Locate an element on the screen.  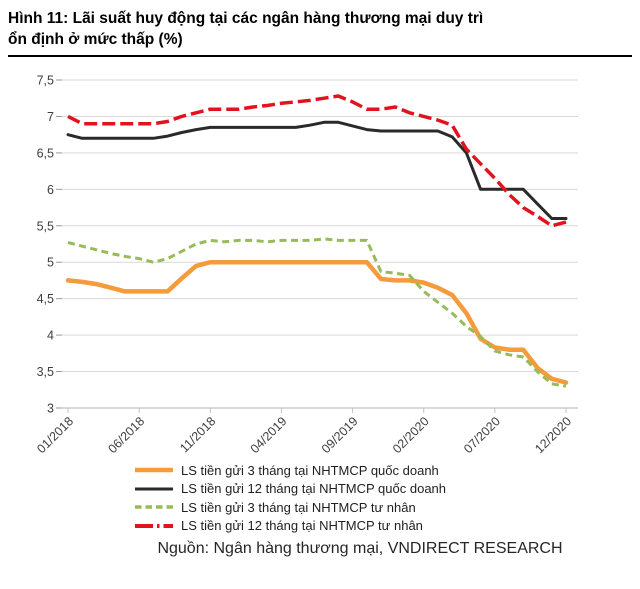
x-tick-label: 06/2018 is located at coordinates (126, 435).